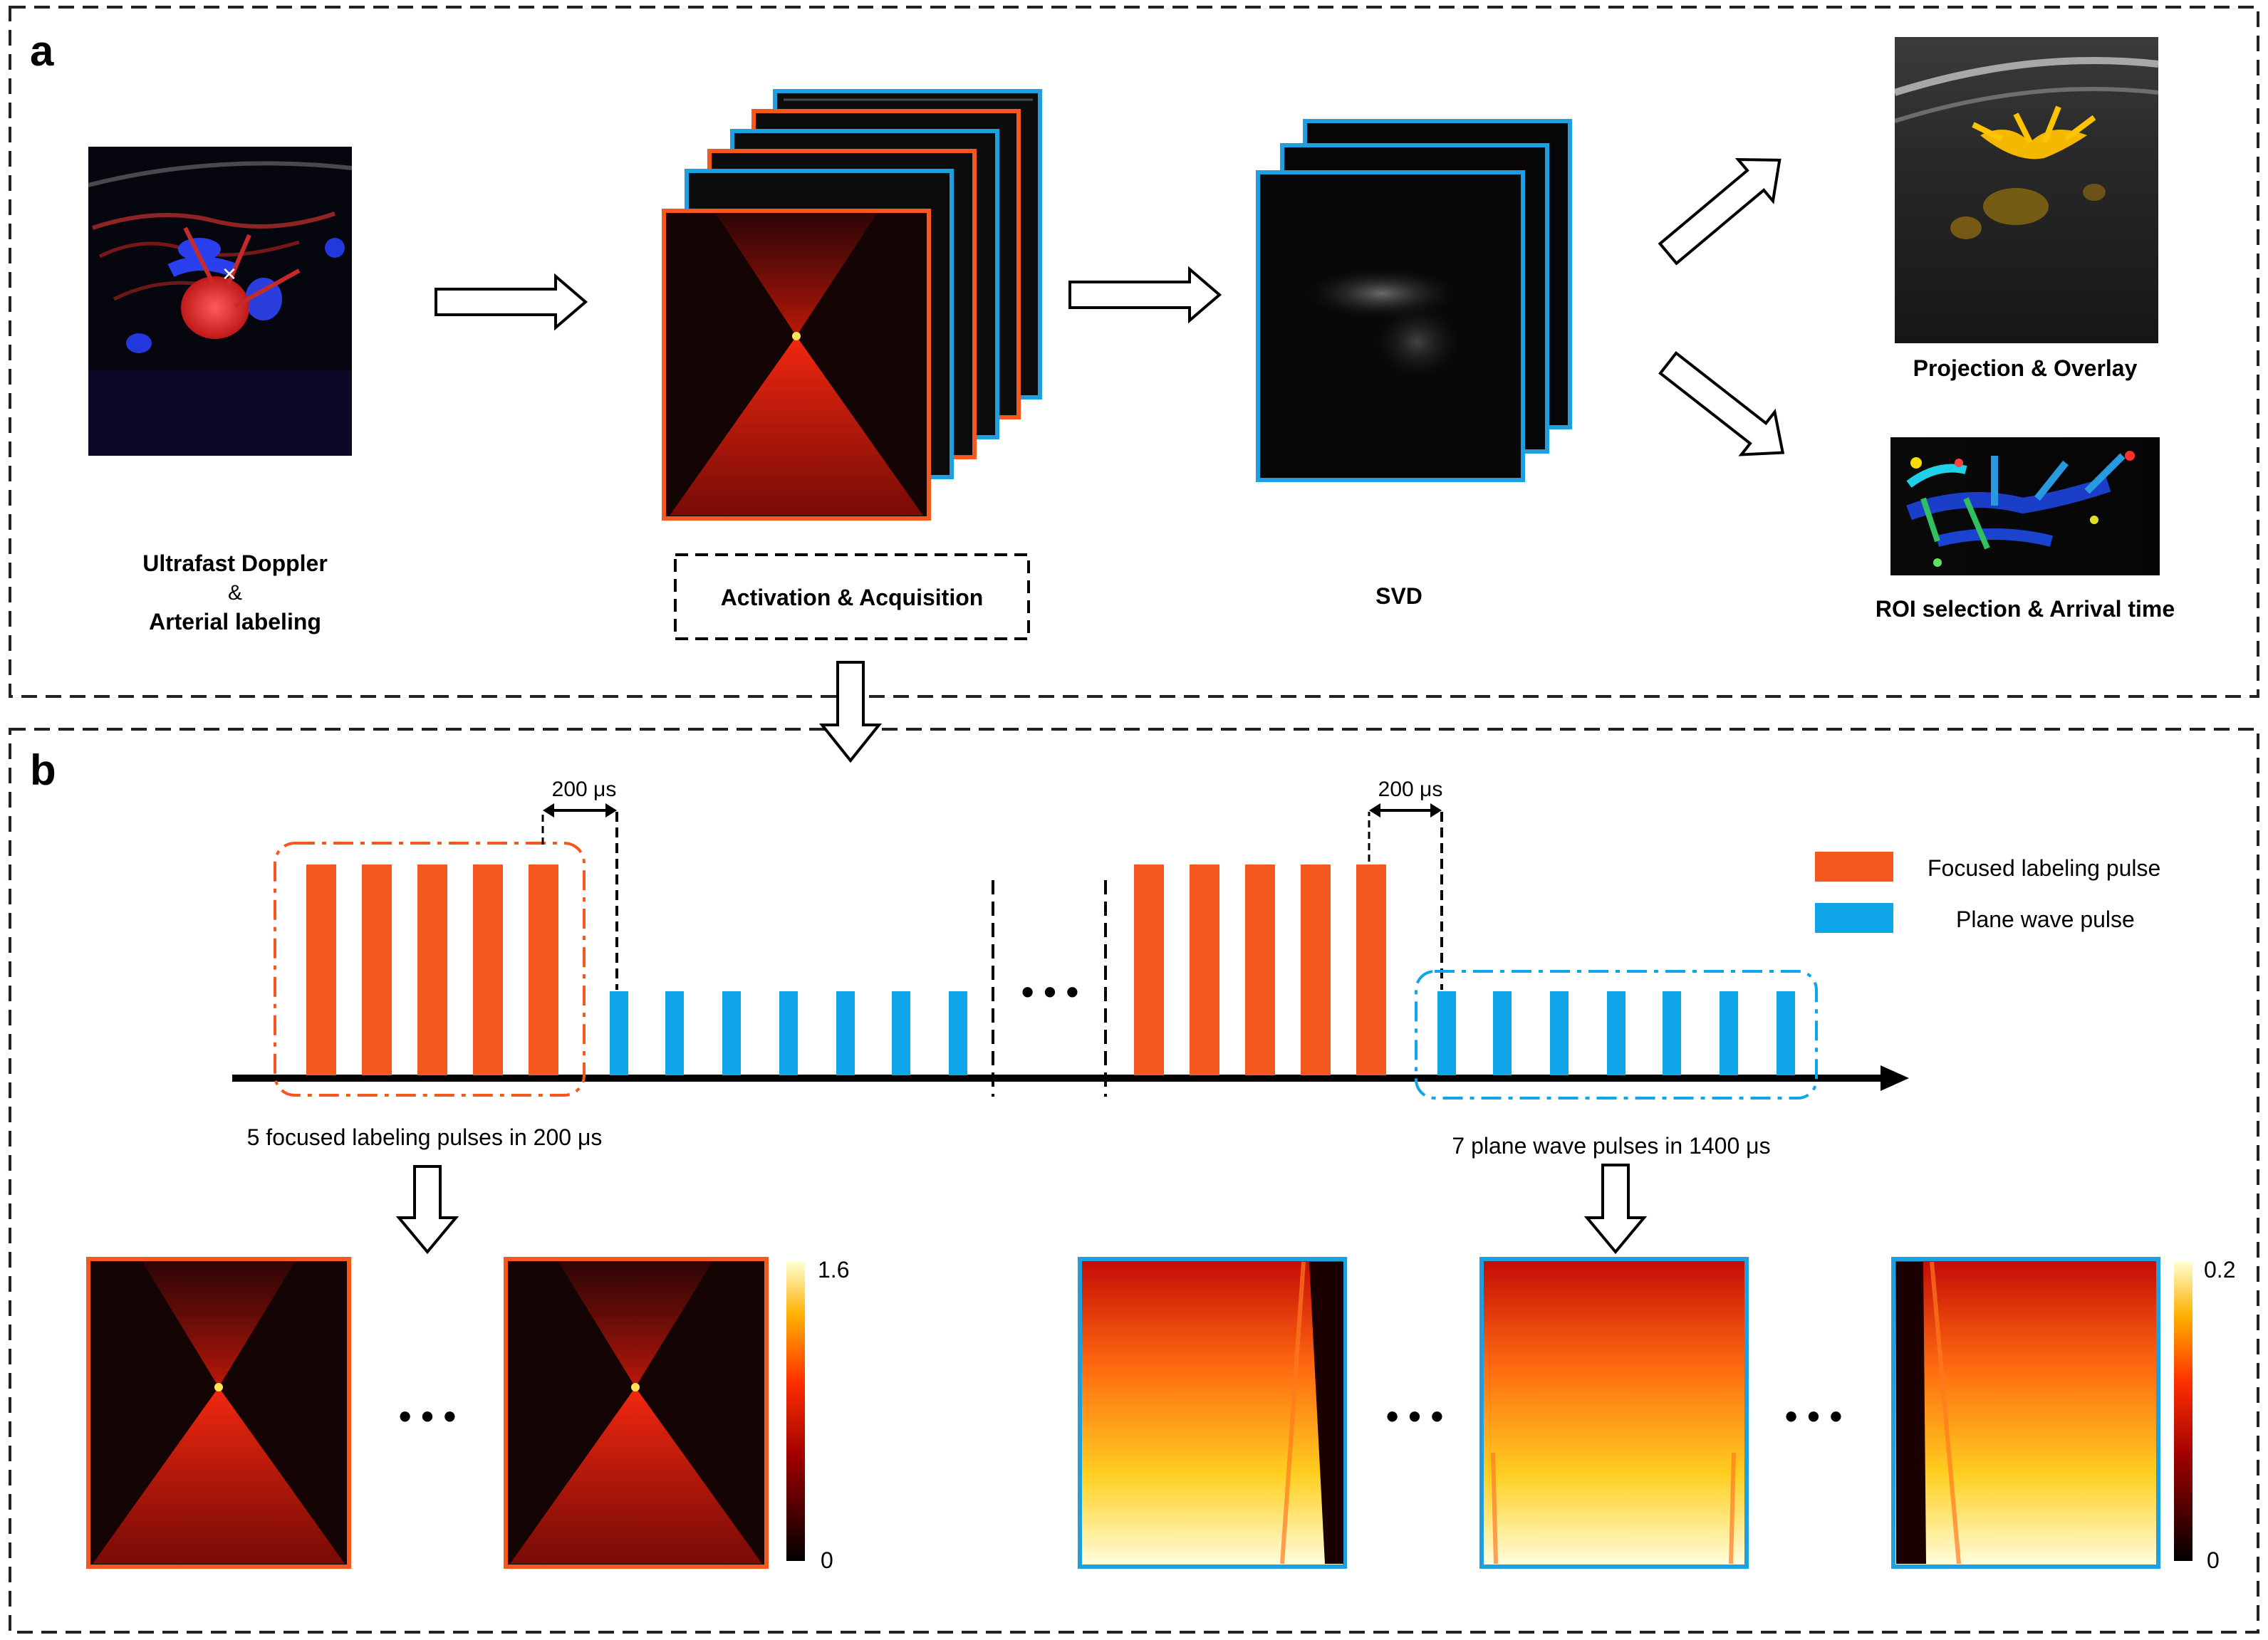 The image size is (2268, 1640). What do you see at coordinates (852, 597) in the screenshot?
I see `activation-caption: Activation & Acquisition` at bounding box center [852, 597].